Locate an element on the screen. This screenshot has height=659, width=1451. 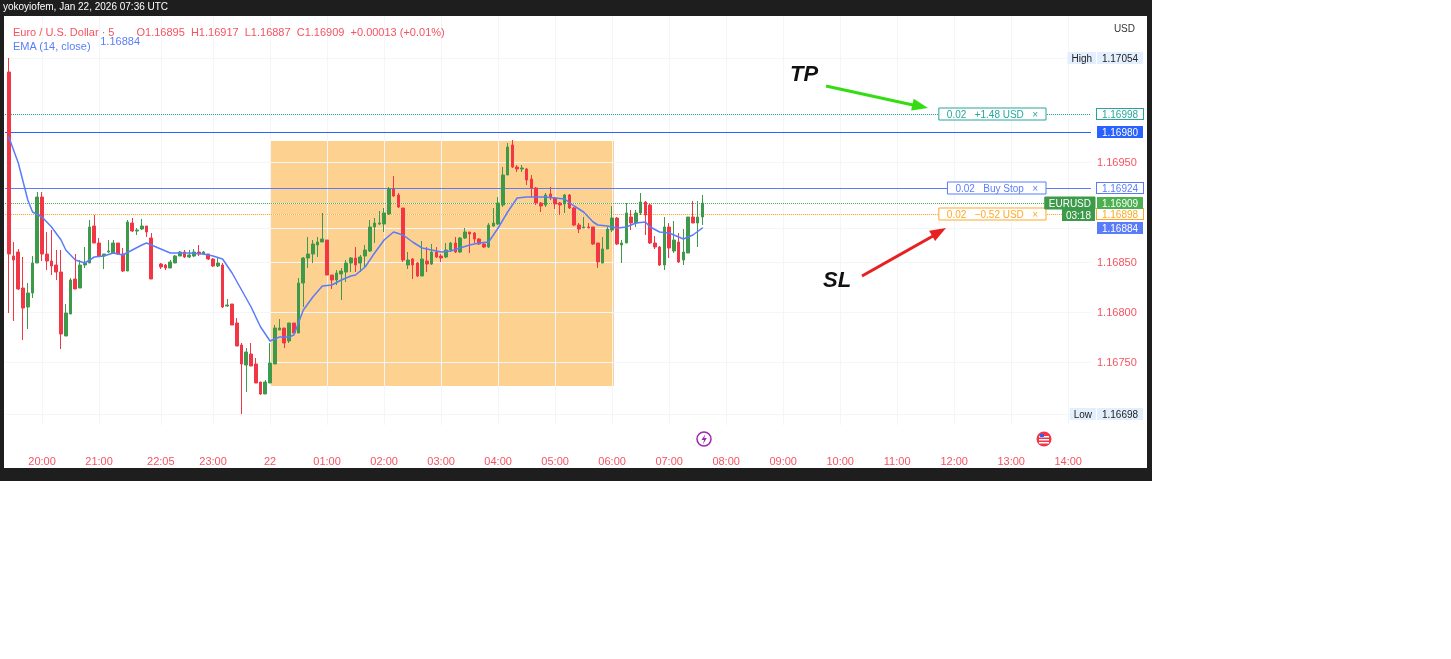
y-tick-label: 1.16850 is located at coordinates (1117, 262).